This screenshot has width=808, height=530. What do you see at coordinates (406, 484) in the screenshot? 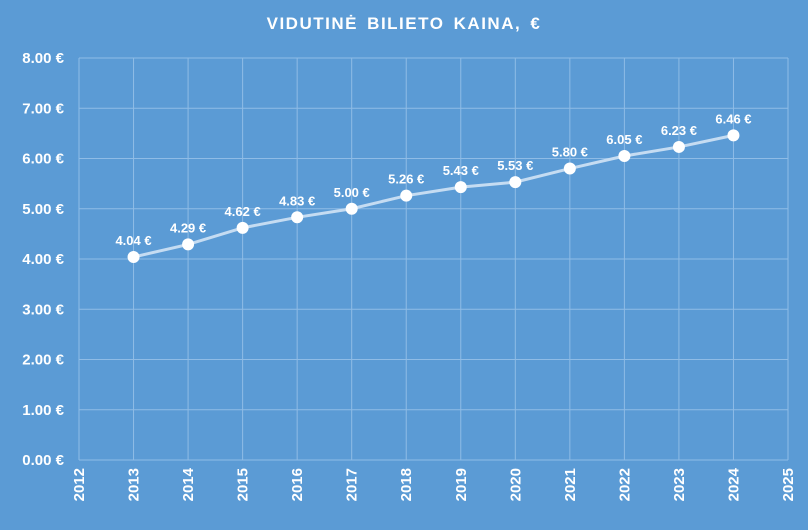
I see `x-tick-label: 2018` at bounding box center [406, 484].